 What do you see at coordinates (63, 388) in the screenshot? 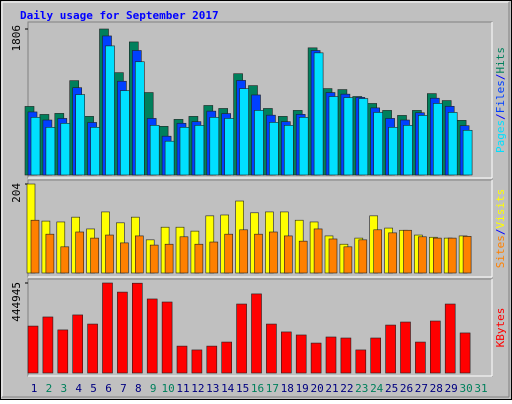
I see `x-tick-label: 3` at bounding box center [63, 388].